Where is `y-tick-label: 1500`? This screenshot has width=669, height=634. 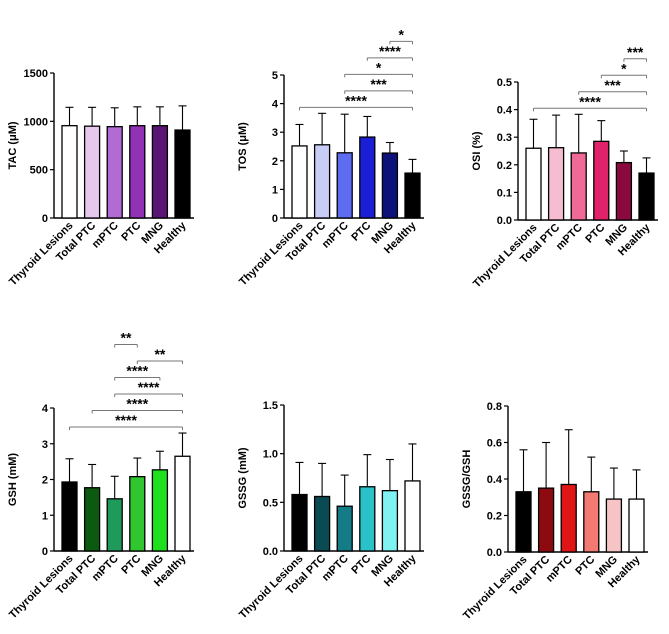 y-tick-label: 1500 is located at coordinates (36, 74).